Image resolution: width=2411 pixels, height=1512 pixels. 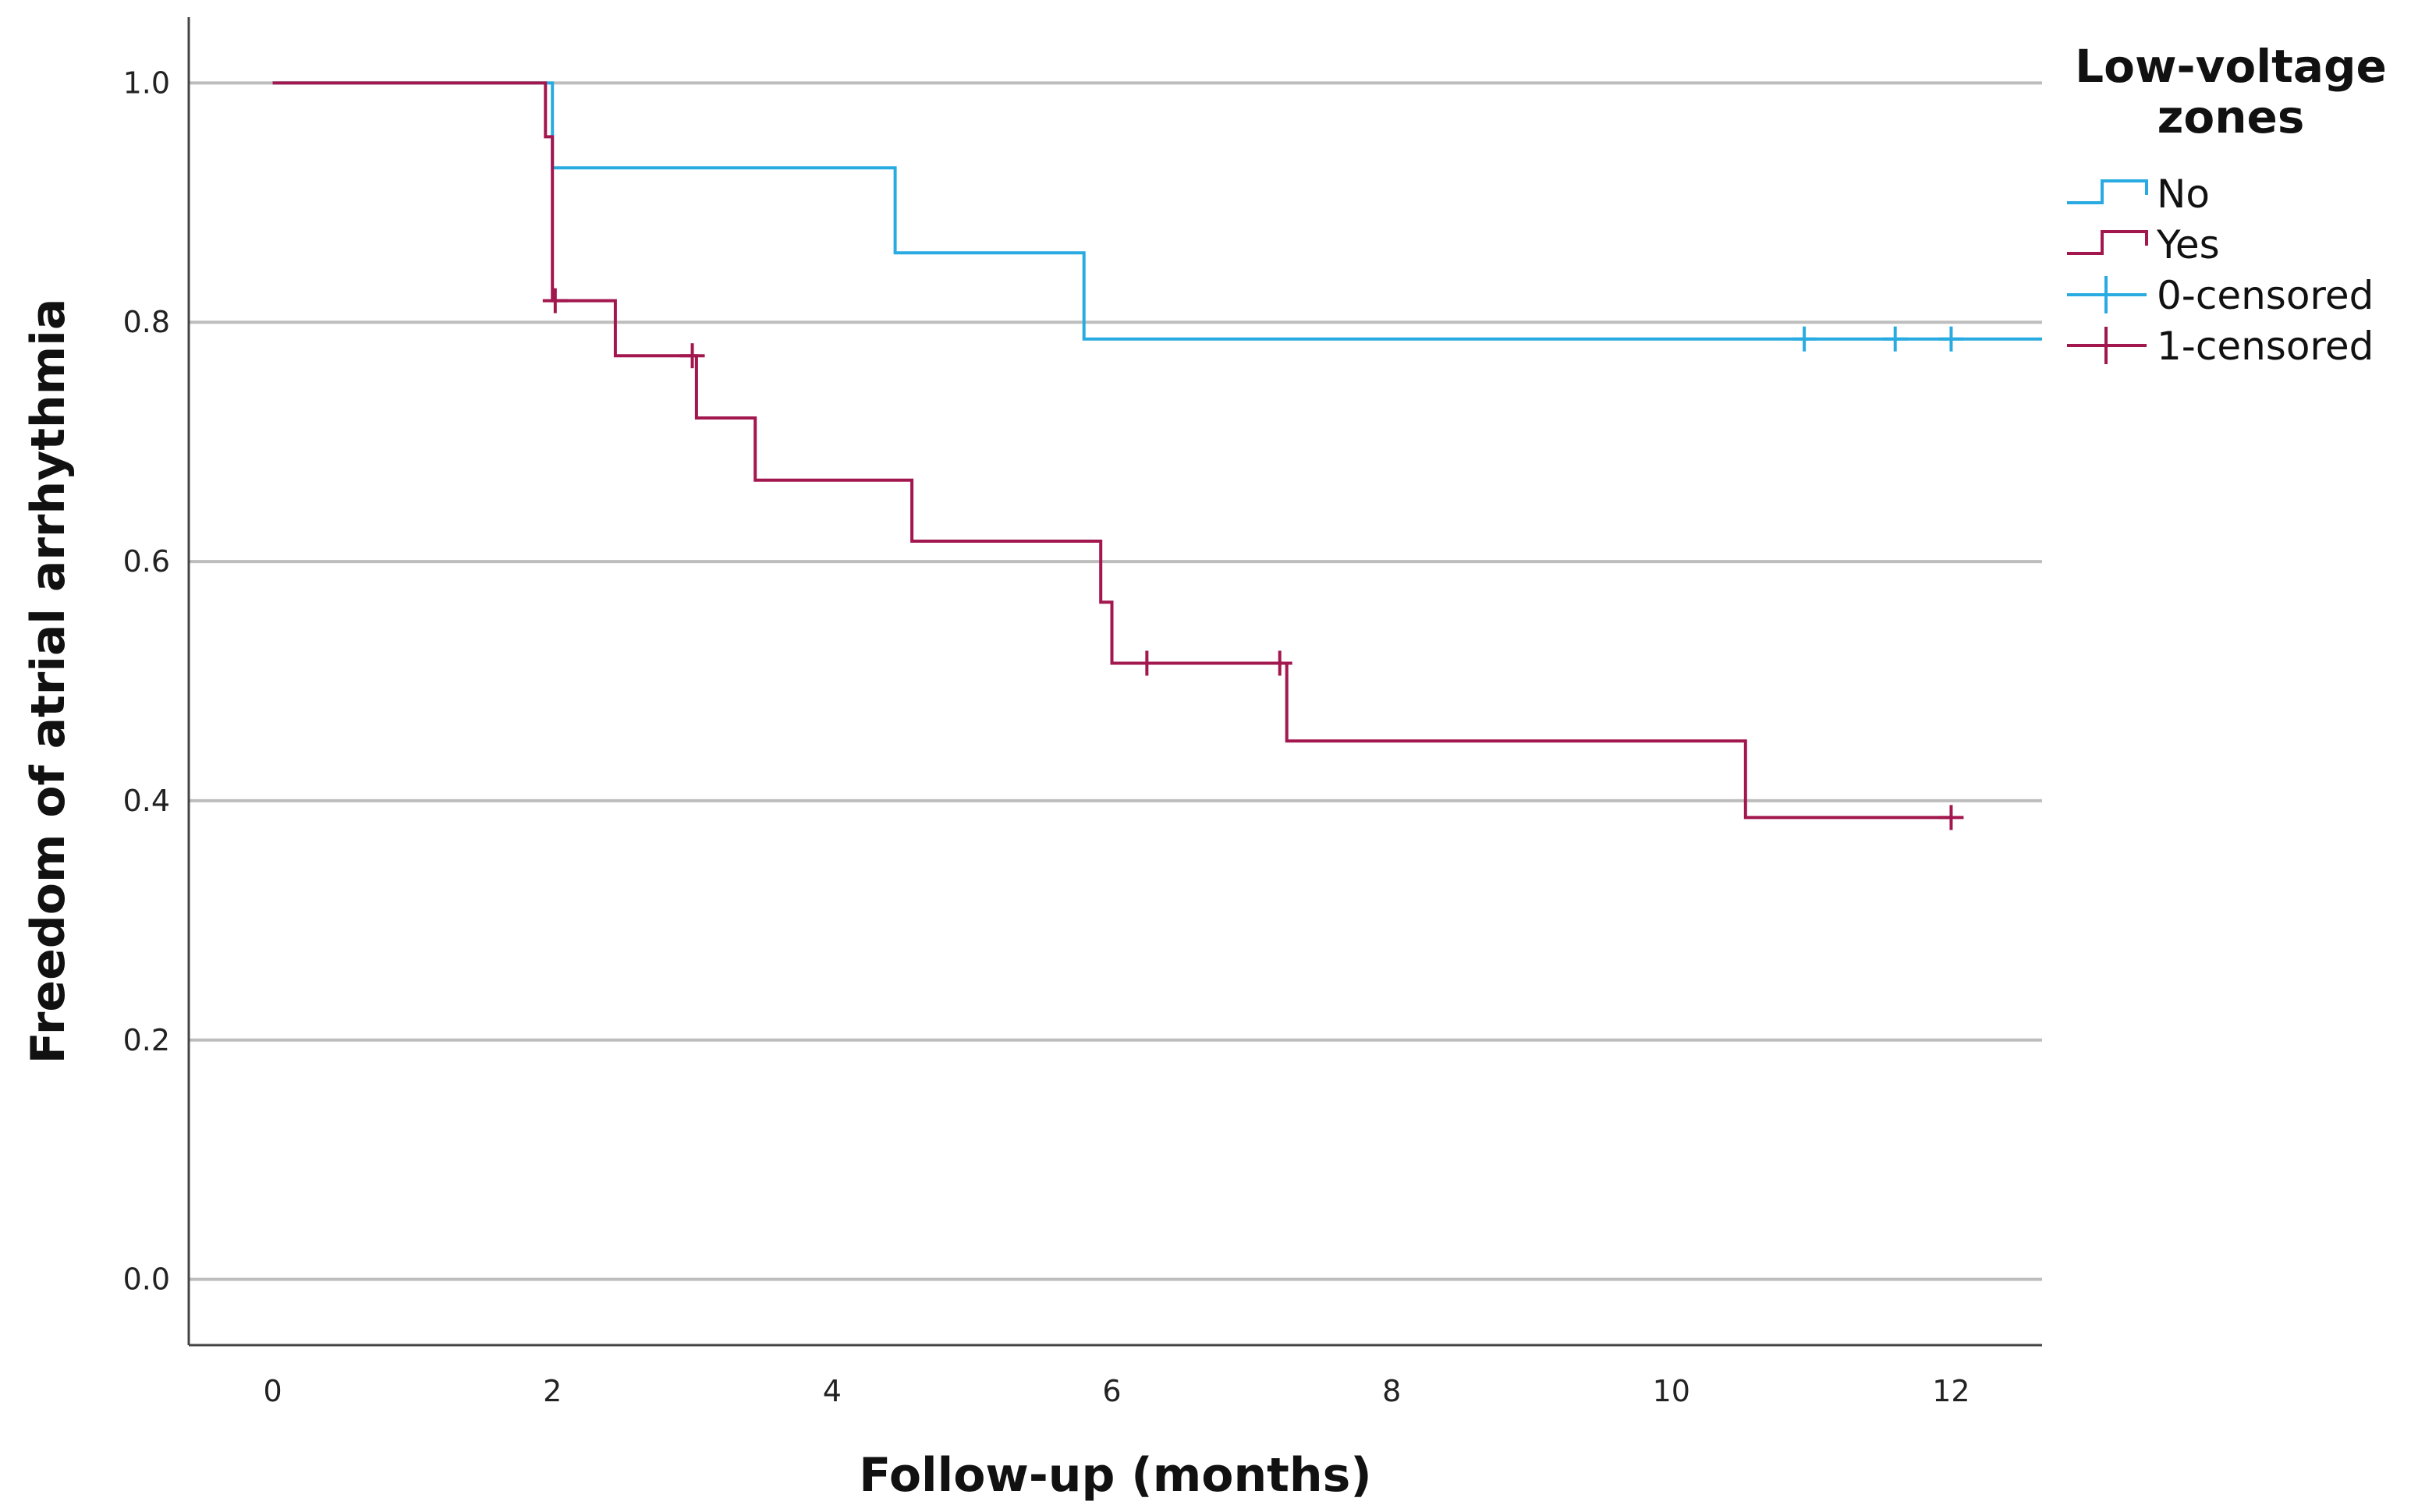 I want to click on x-tick-label: 0, so click(x=272, y=1391).